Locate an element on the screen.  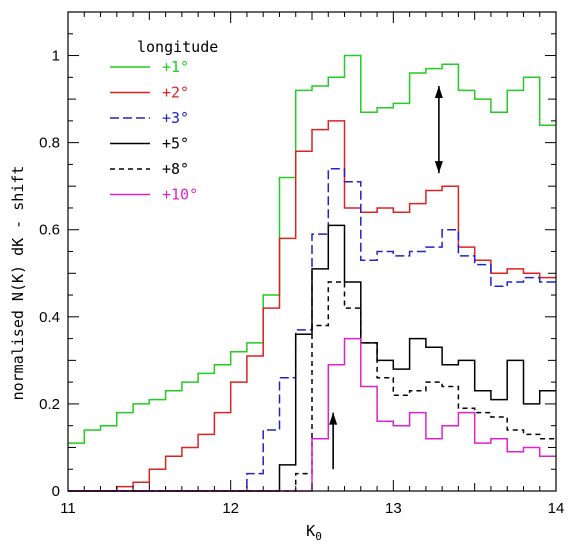
x-tick-label: 12 is located at coordinates (230, 508).